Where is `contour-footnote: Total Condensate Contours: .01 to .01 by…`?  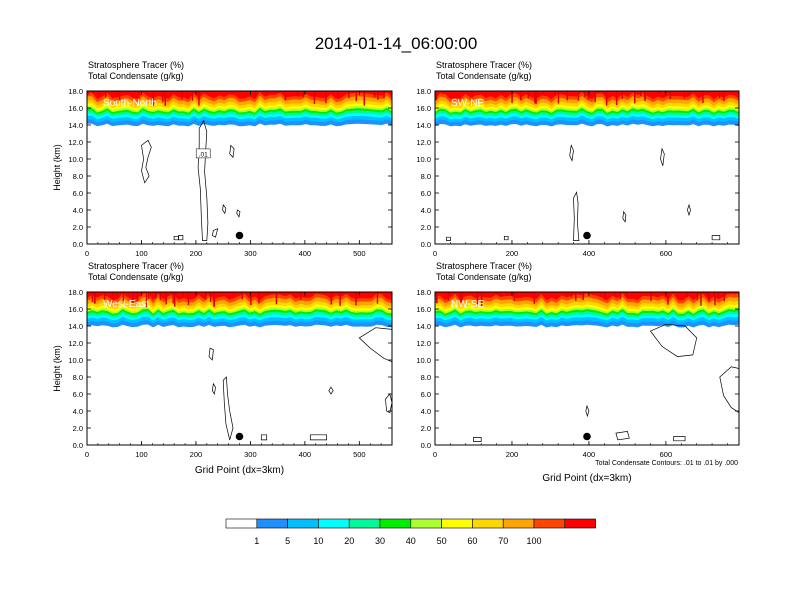 contour-footnote: Total Condensate Contours: .01 to .01 by… is located at coordinates (666, 463).